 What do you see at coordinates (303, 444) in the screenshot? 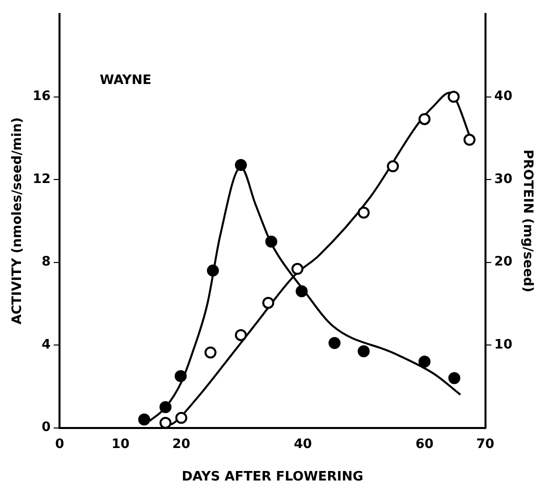
I see `x-tick-label: 40` at bounding box center [303, 444].